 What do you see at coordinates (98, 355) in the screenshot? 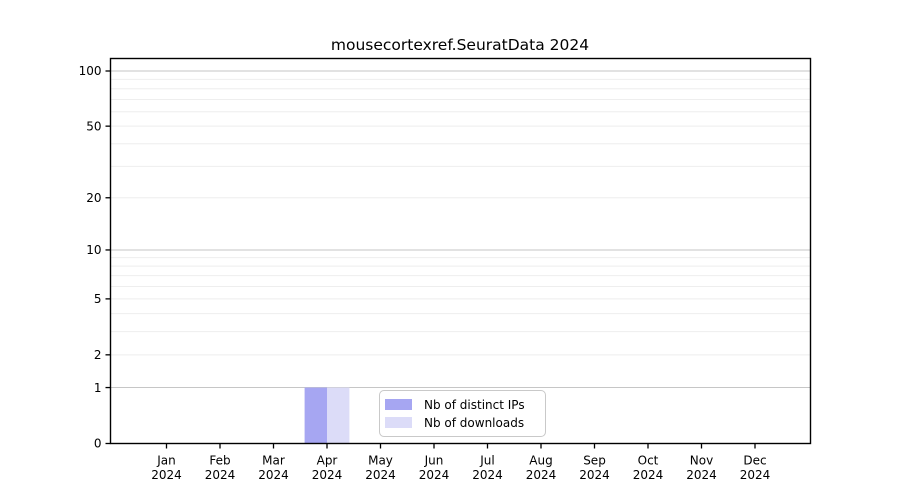
I see `y-tick-label: 2` at bounding box center [98, 355].